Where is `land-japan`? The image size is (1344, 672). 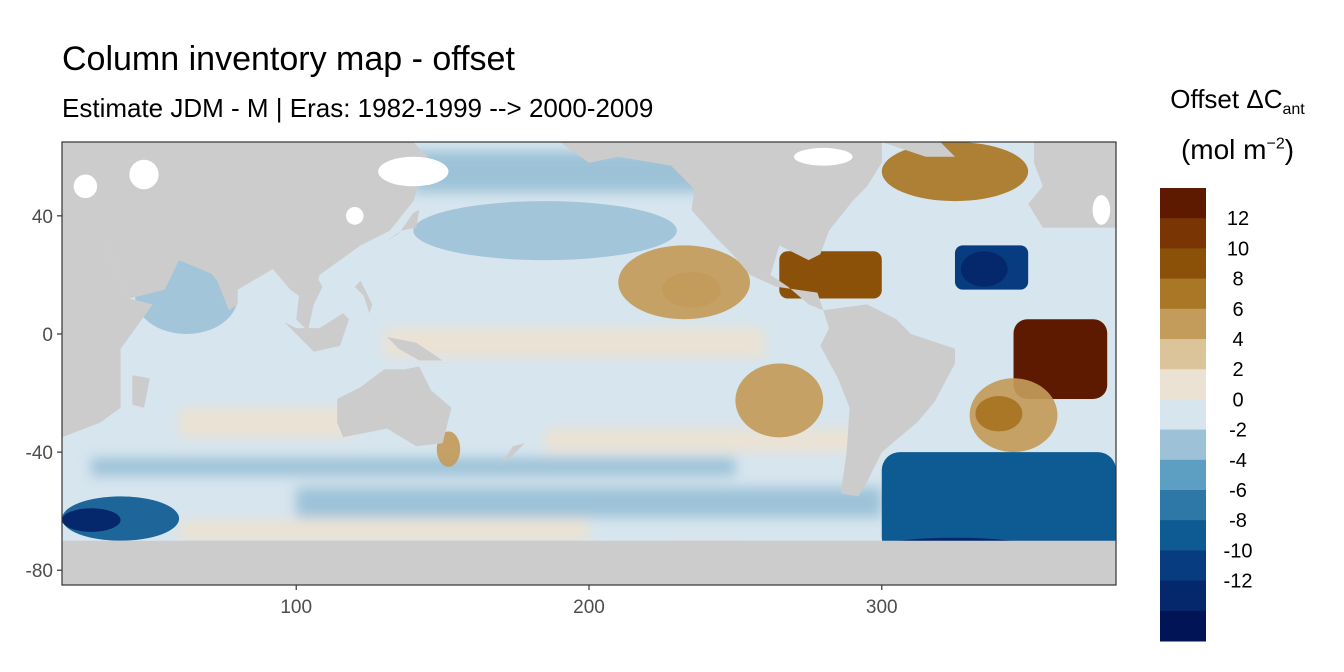 land-japan is located at coordinates (402, 226).